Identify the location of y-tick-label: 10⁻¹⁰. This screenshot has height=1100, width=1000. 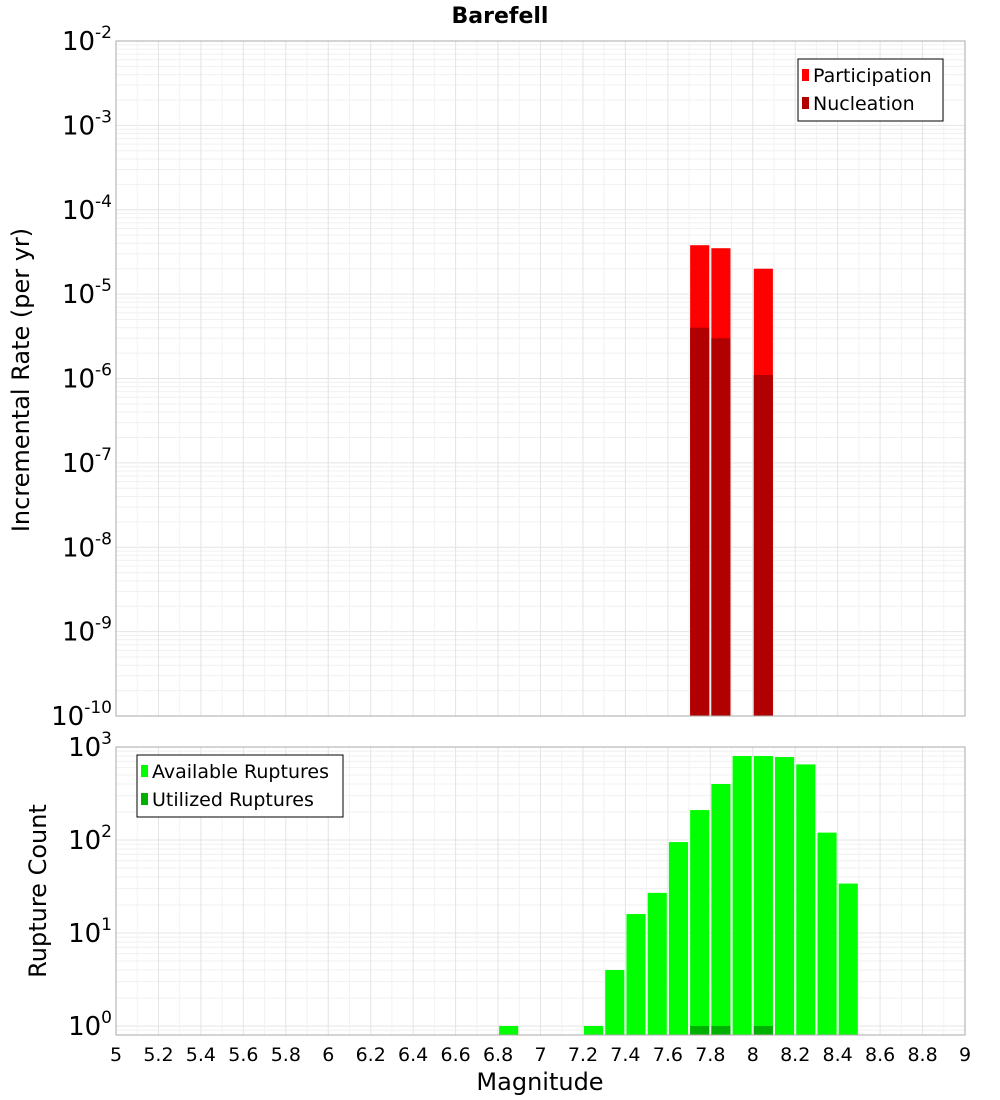
(81, 715).